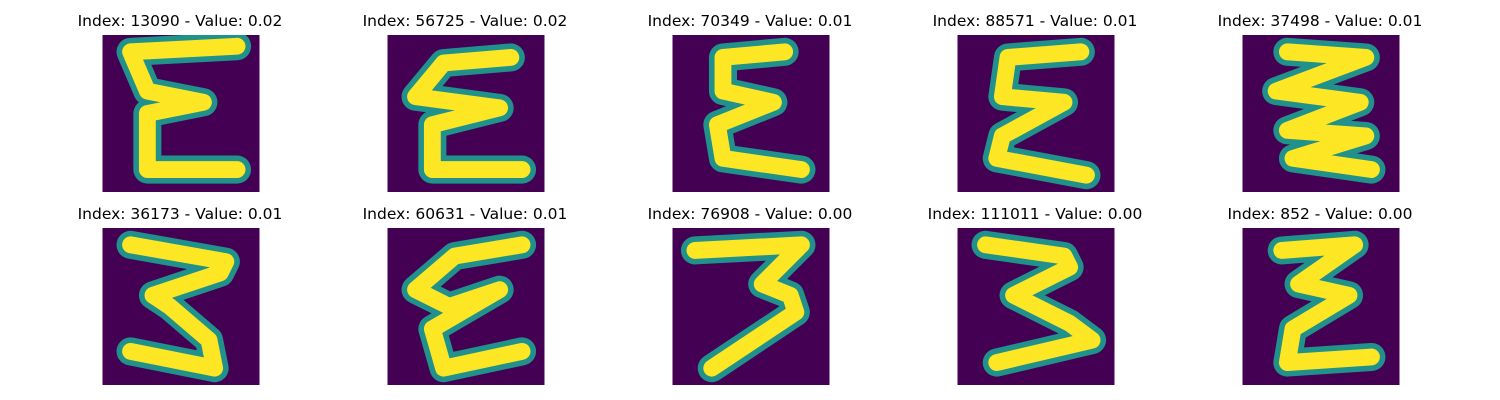  What do you see at coordinates (750, 214) in the screenshot?
I see `panel-title: Index: 76908 - Value: 0.00` at bounding box center [750, 214].